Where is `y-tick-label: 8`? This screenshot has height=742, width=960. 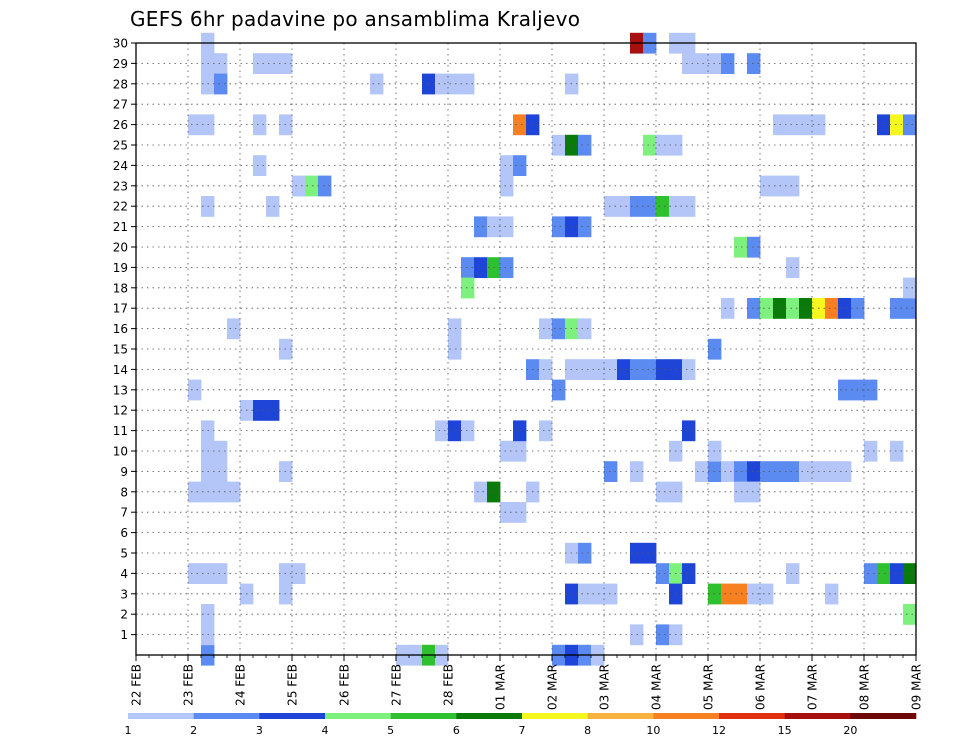
y-tick-label: 8 is located at coordinates (124, 492).